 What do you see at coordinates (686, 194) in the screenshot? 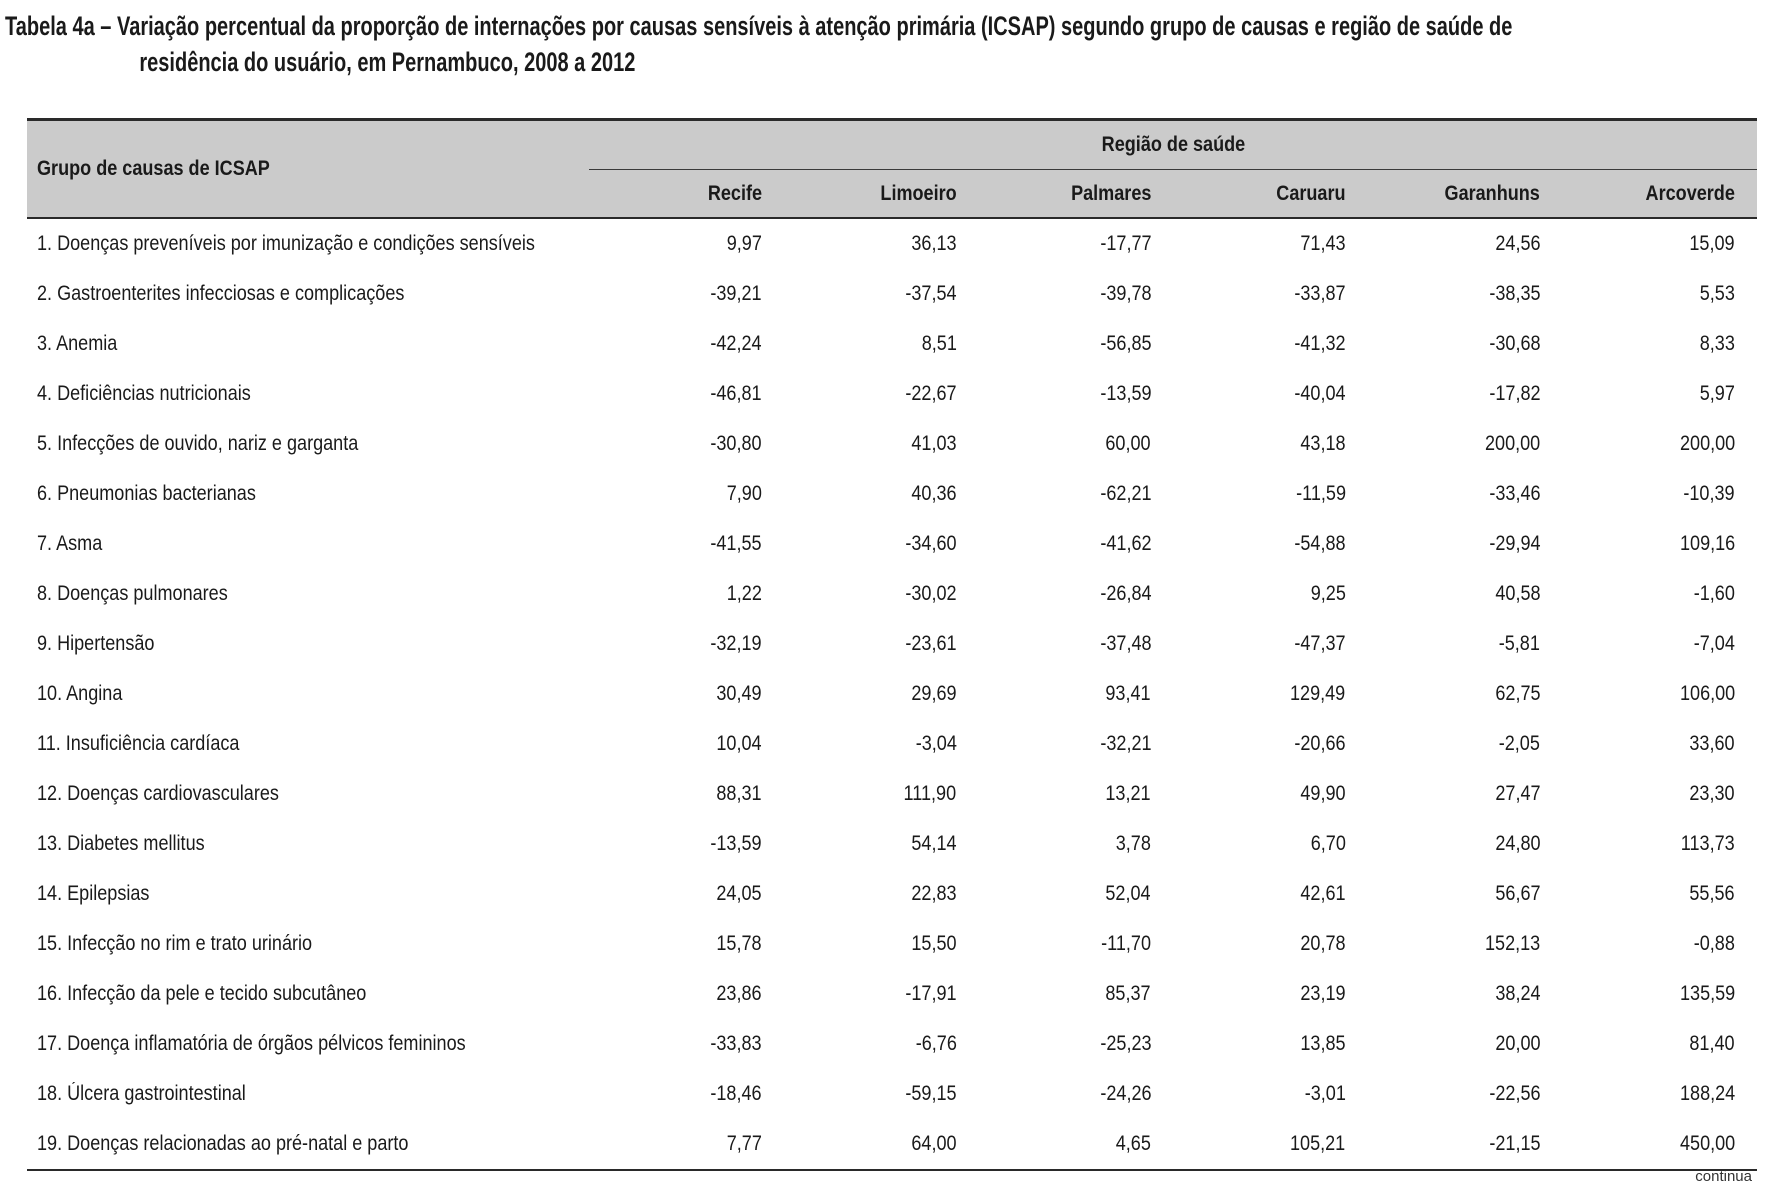
I see `column-header-recife: Recife` at bounding box center [686, 194].